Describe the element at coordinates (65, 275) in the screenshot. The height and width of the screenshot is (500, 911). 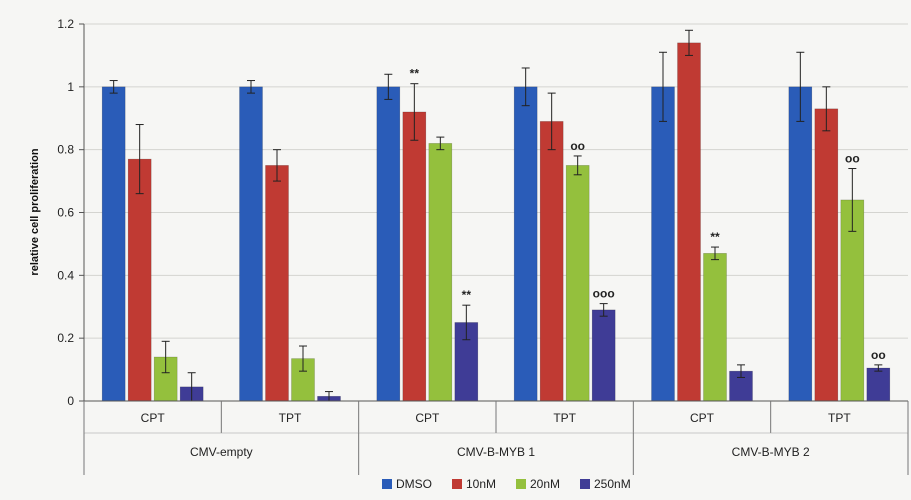
I see `y-tick-label: 0.4` at that location.